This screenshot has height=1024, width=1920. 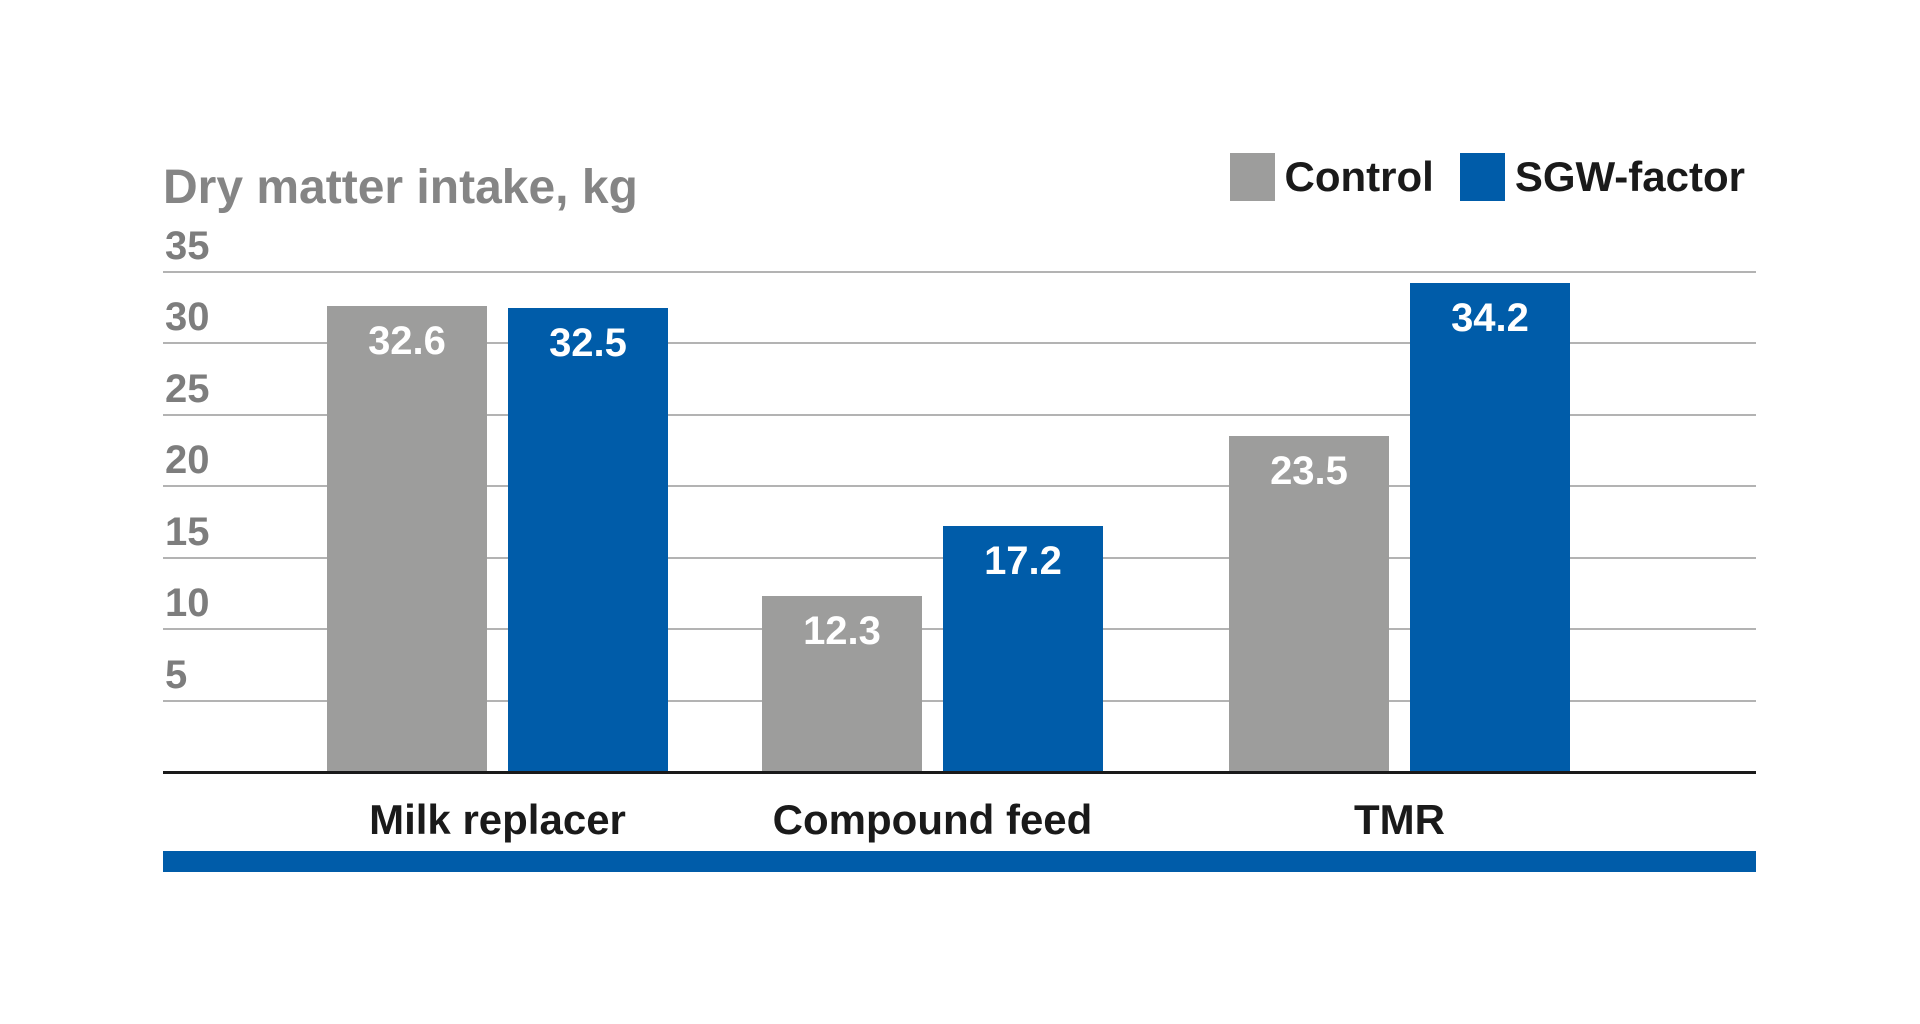 I want to click on legend-swatch-sgw-factor, so click(x=1482, y=177).